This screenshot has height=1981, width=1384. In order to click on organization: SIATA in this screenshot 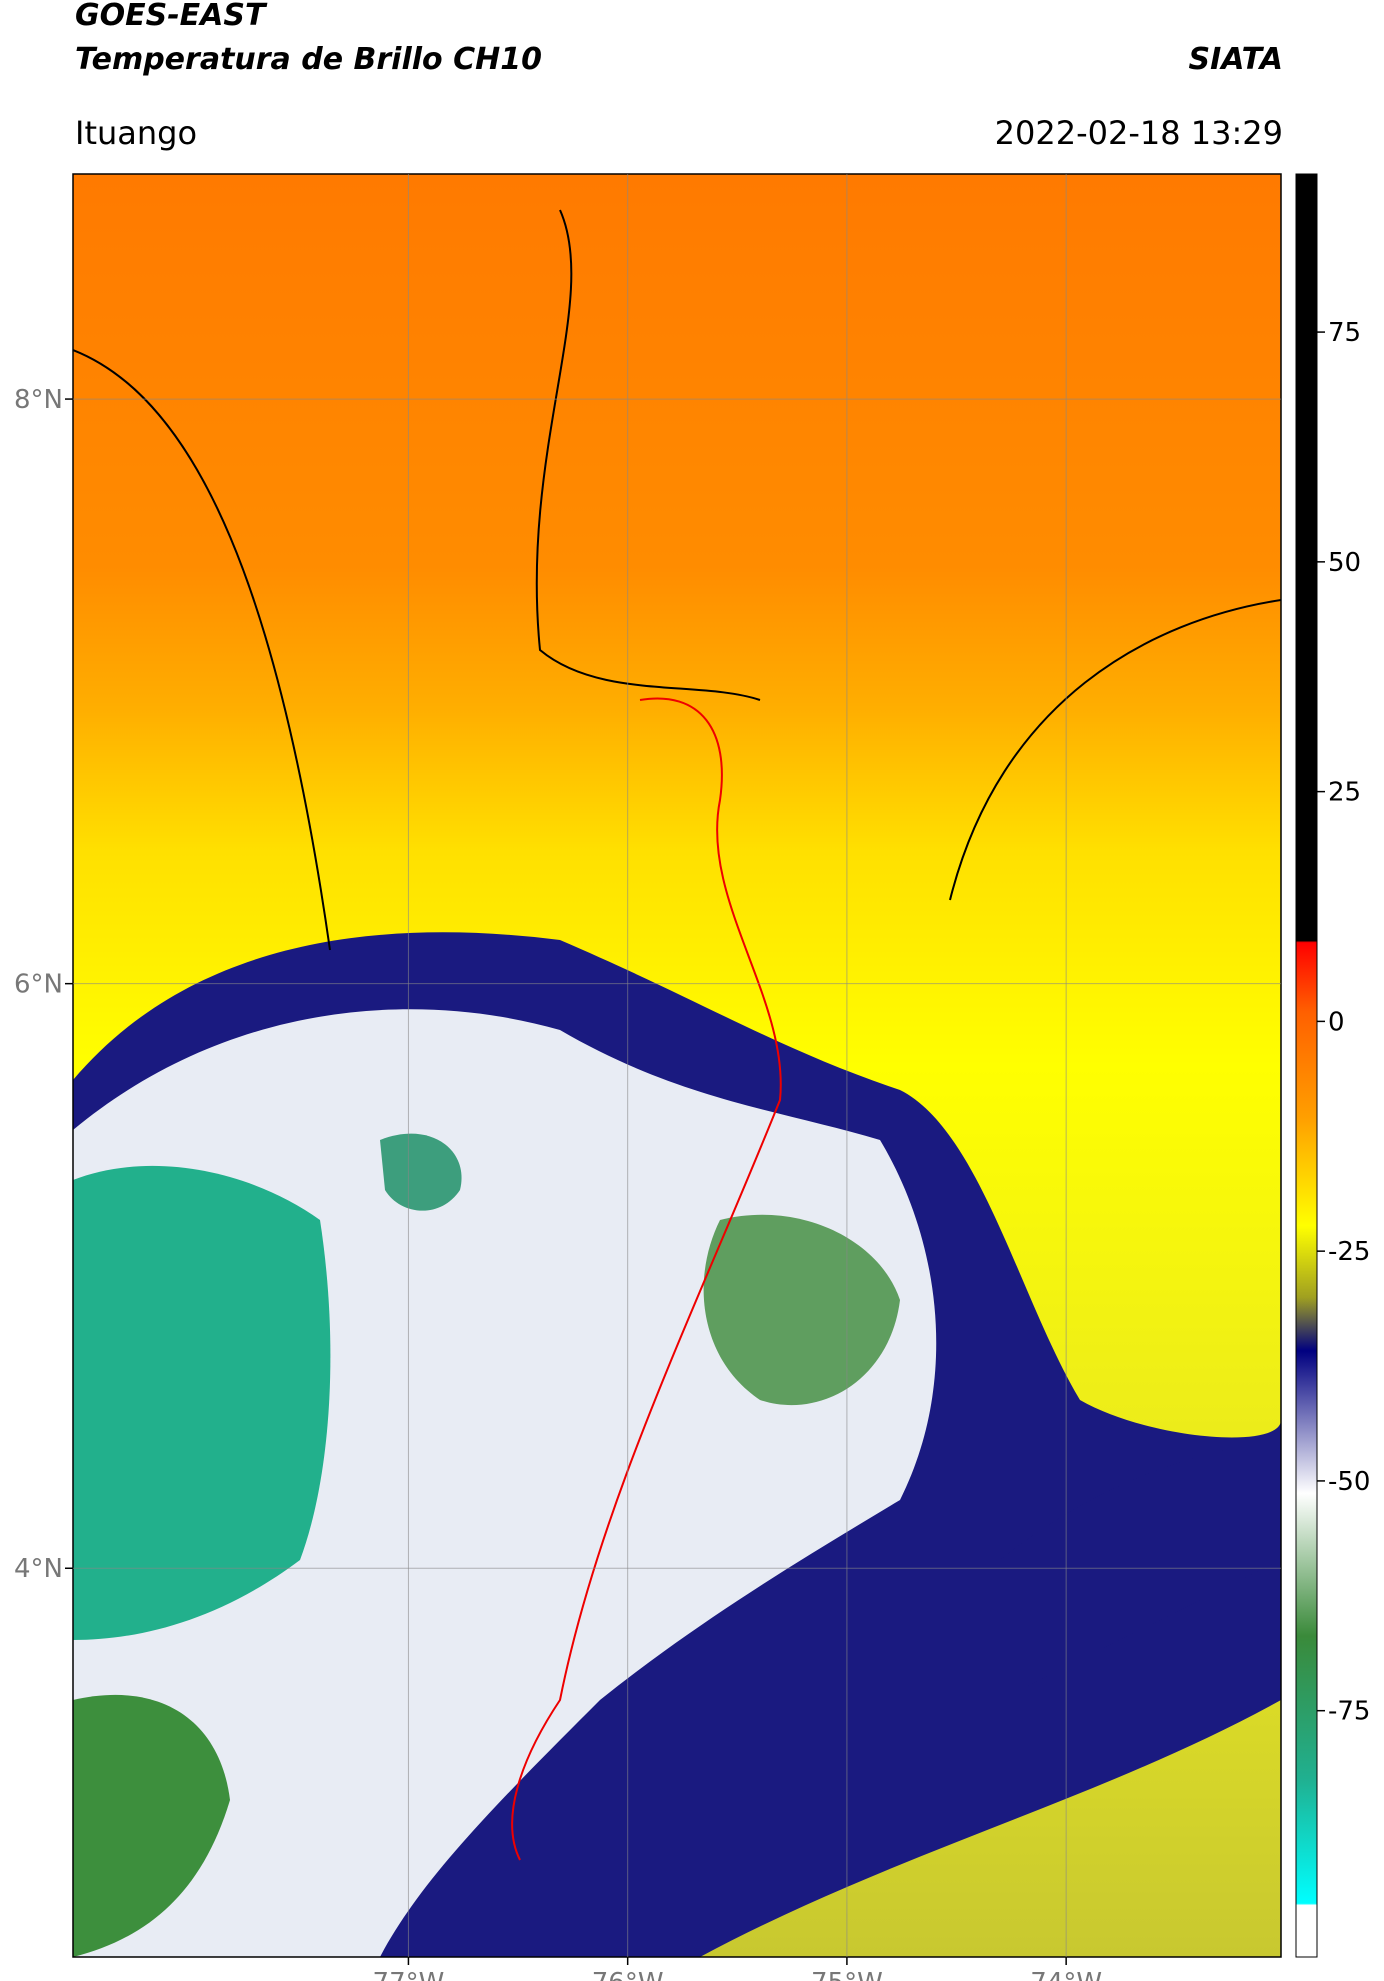, I will do `click(1235, 59)`.